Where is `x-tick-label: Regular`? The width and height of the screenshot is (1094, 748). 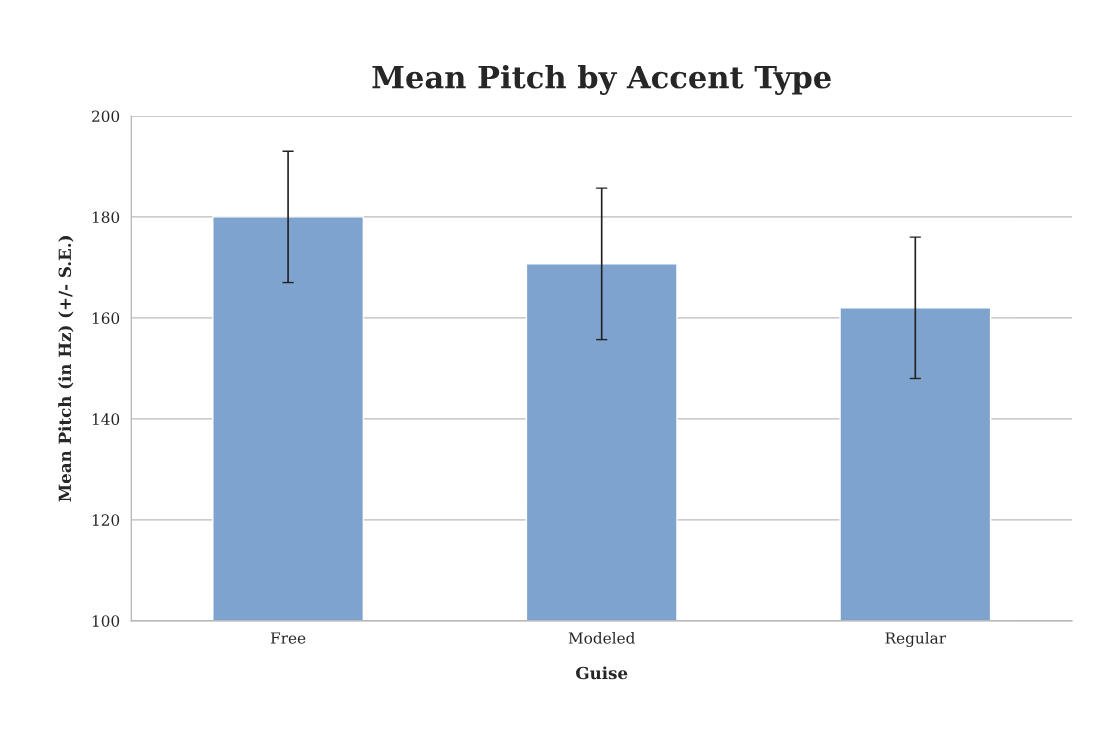 x-tick-label: Regular is located at coordinates (916, 639).